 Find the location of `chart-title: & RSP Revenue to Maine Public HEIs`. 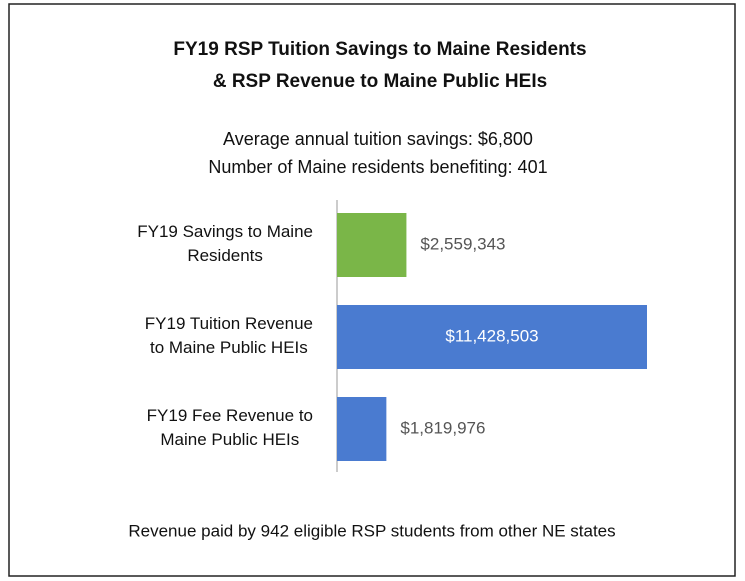

chart-title: & RSP Revenue to Maine Public HEIs is located at coordinates (380, 81).